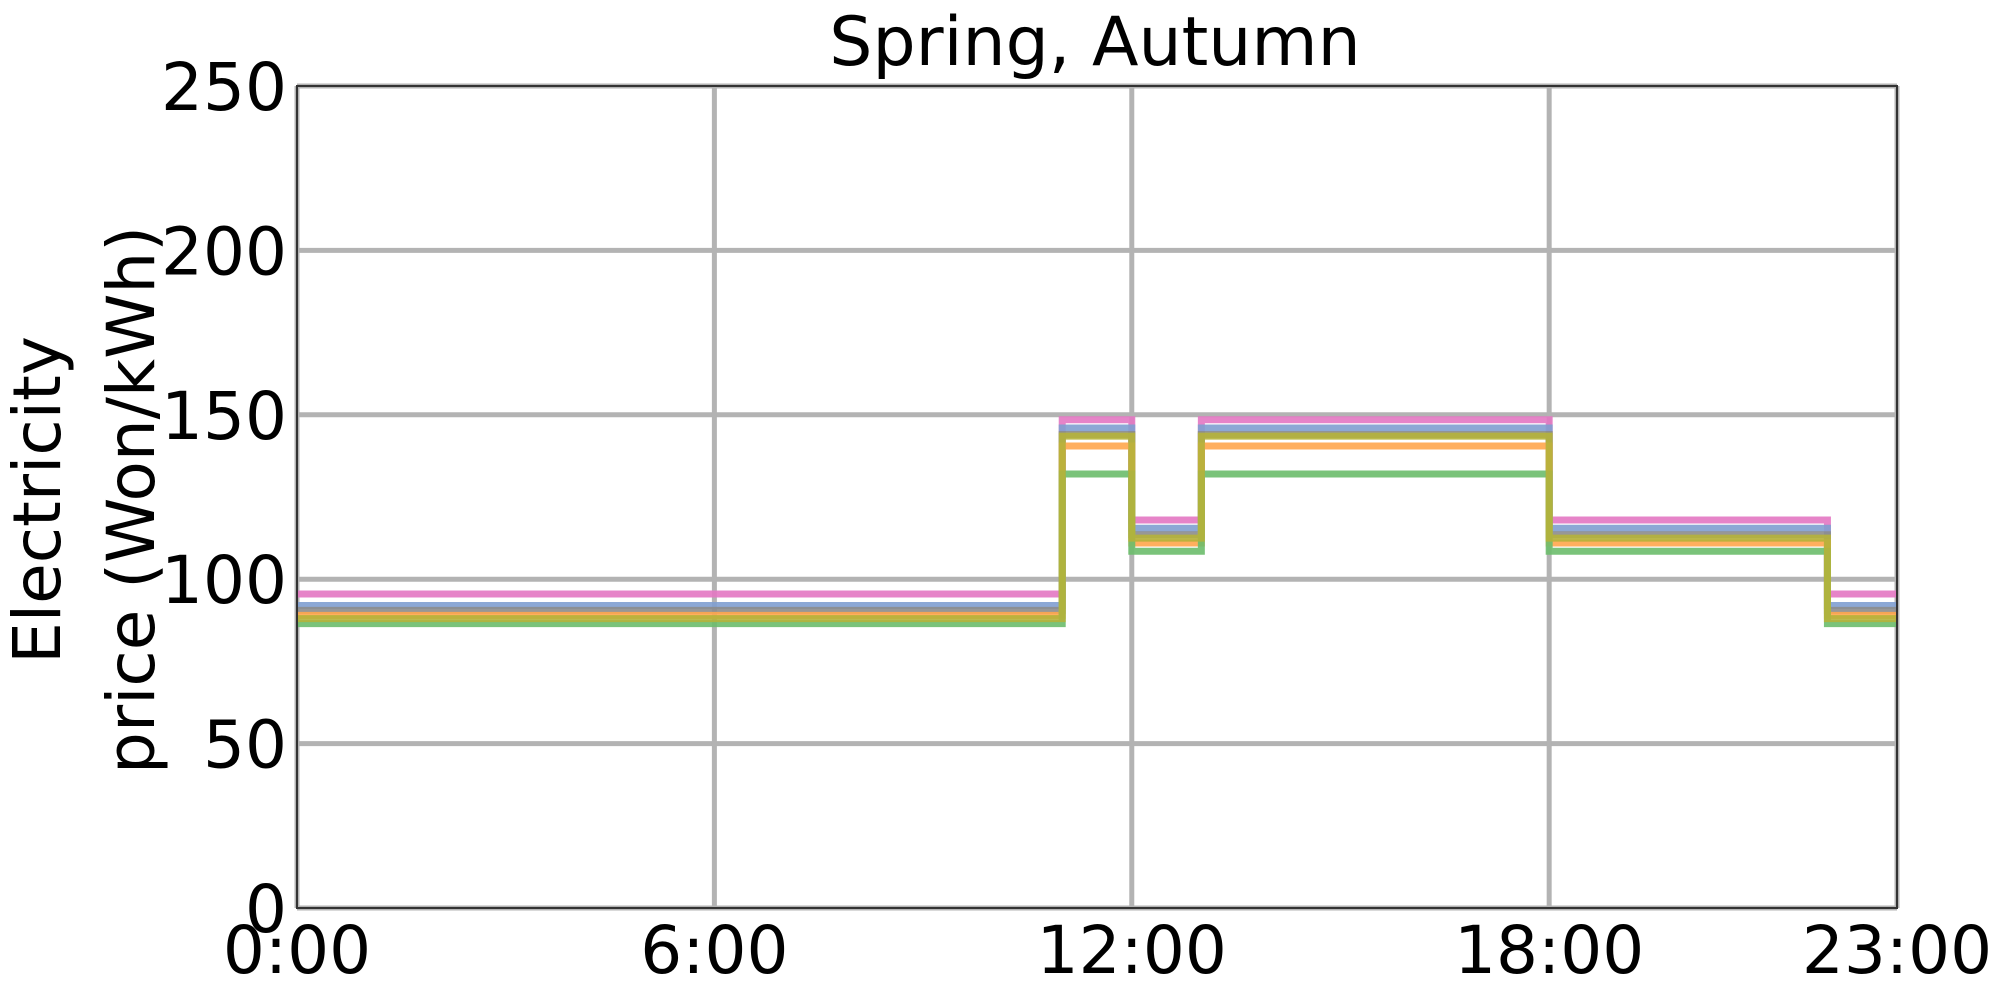 This screenshot has width=2000, height=1000. What do you see at coordinates (1132, 950) in the screenshot?
I see `x-tick-label-2: 12:00` at bounding box center [1132, 950].